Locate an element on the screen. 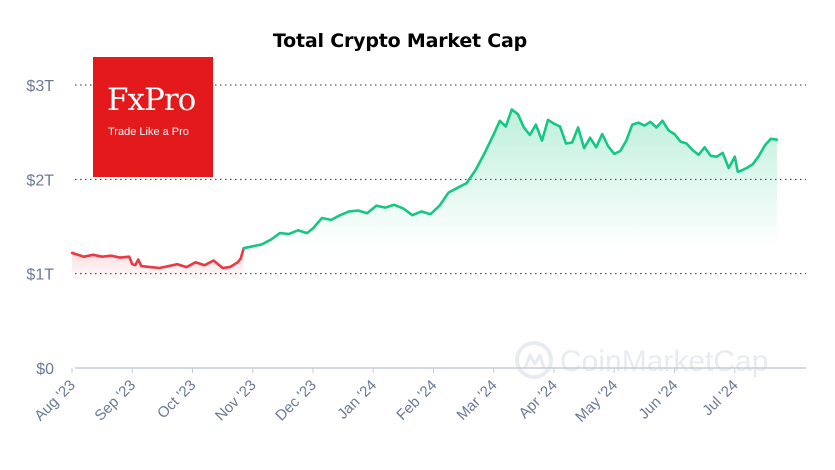  x-tick-label: Dec '23 is located at coordinates (296, 401).